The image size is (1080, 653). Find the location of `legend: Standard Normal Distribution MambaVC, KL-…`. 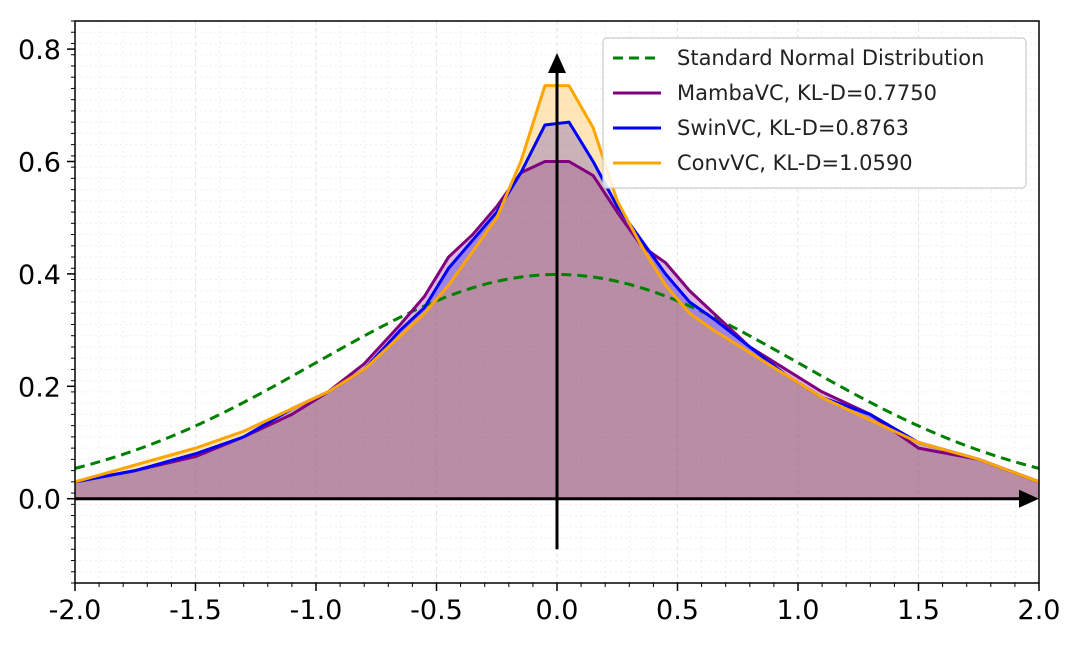

legend: Standard Normal Distribution MambaVC, KL-… is located at coordinates (814, 113).